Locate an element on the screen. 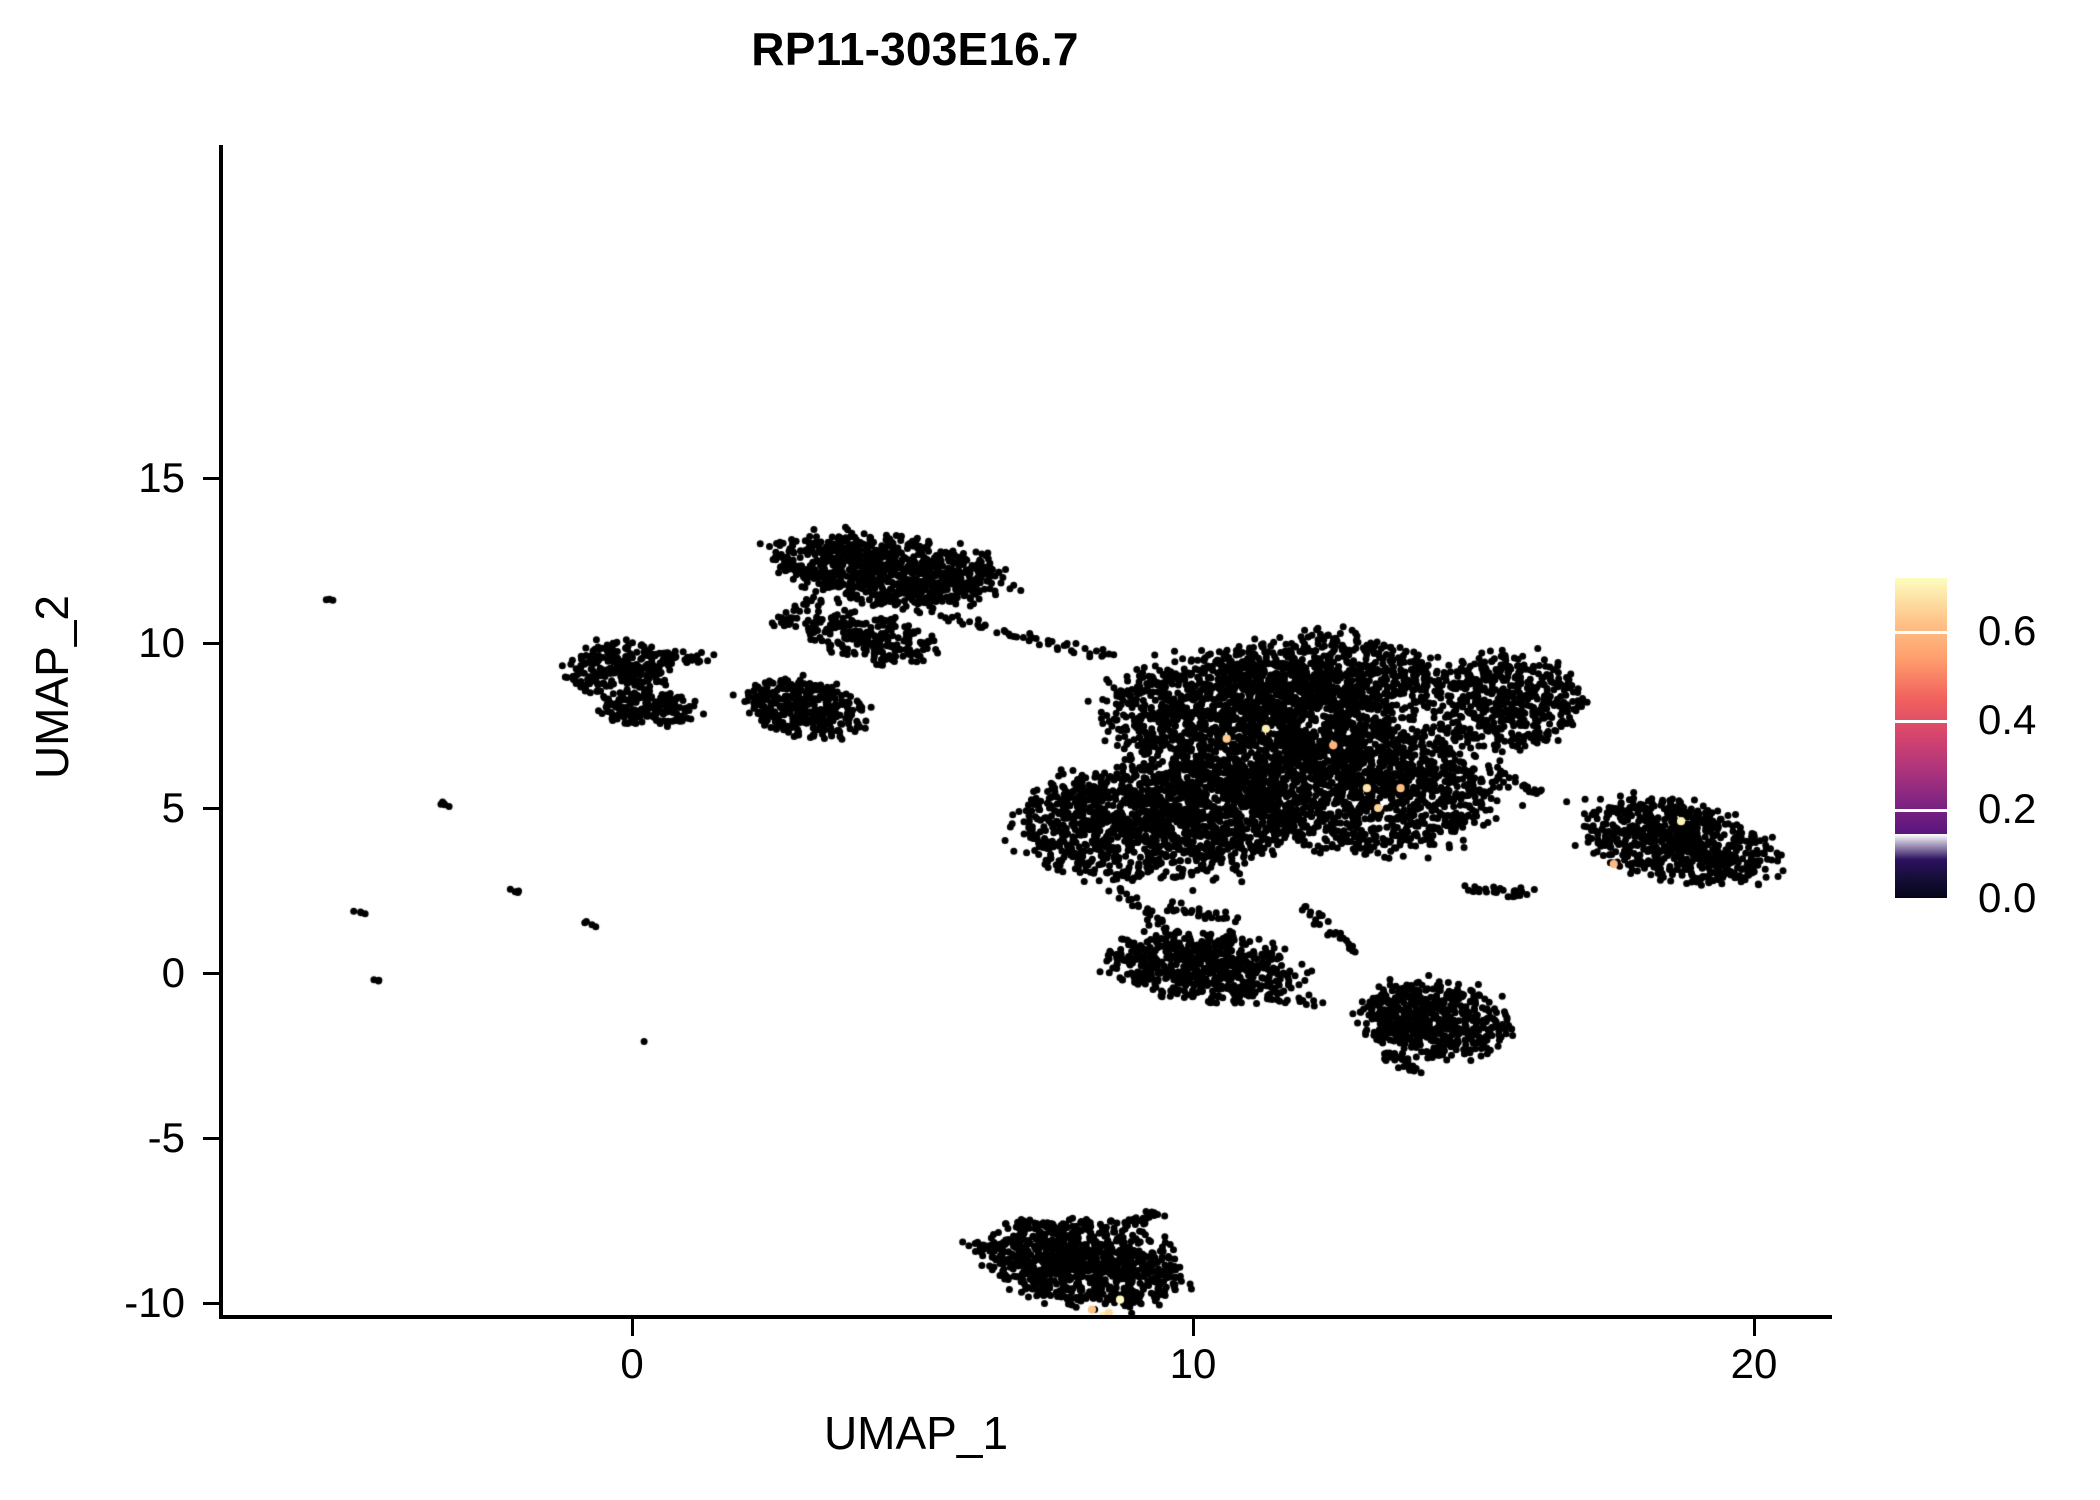  colorbar-tick-label: 0.2 is located at coordinates (2007, 809).